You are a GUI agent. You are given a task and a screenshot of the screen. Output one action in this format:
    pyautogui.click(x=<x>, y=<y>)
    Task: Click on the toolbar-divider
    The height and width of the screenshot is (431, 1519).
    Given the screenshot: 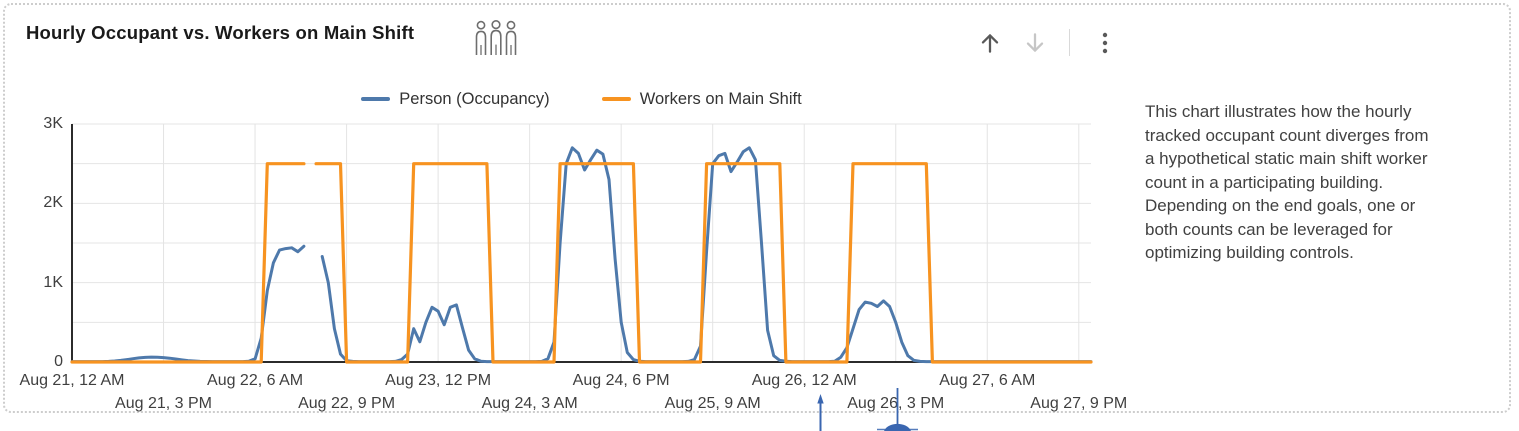 What is the action you would take?
    pyautogui.click(x=1069, y=42)
    